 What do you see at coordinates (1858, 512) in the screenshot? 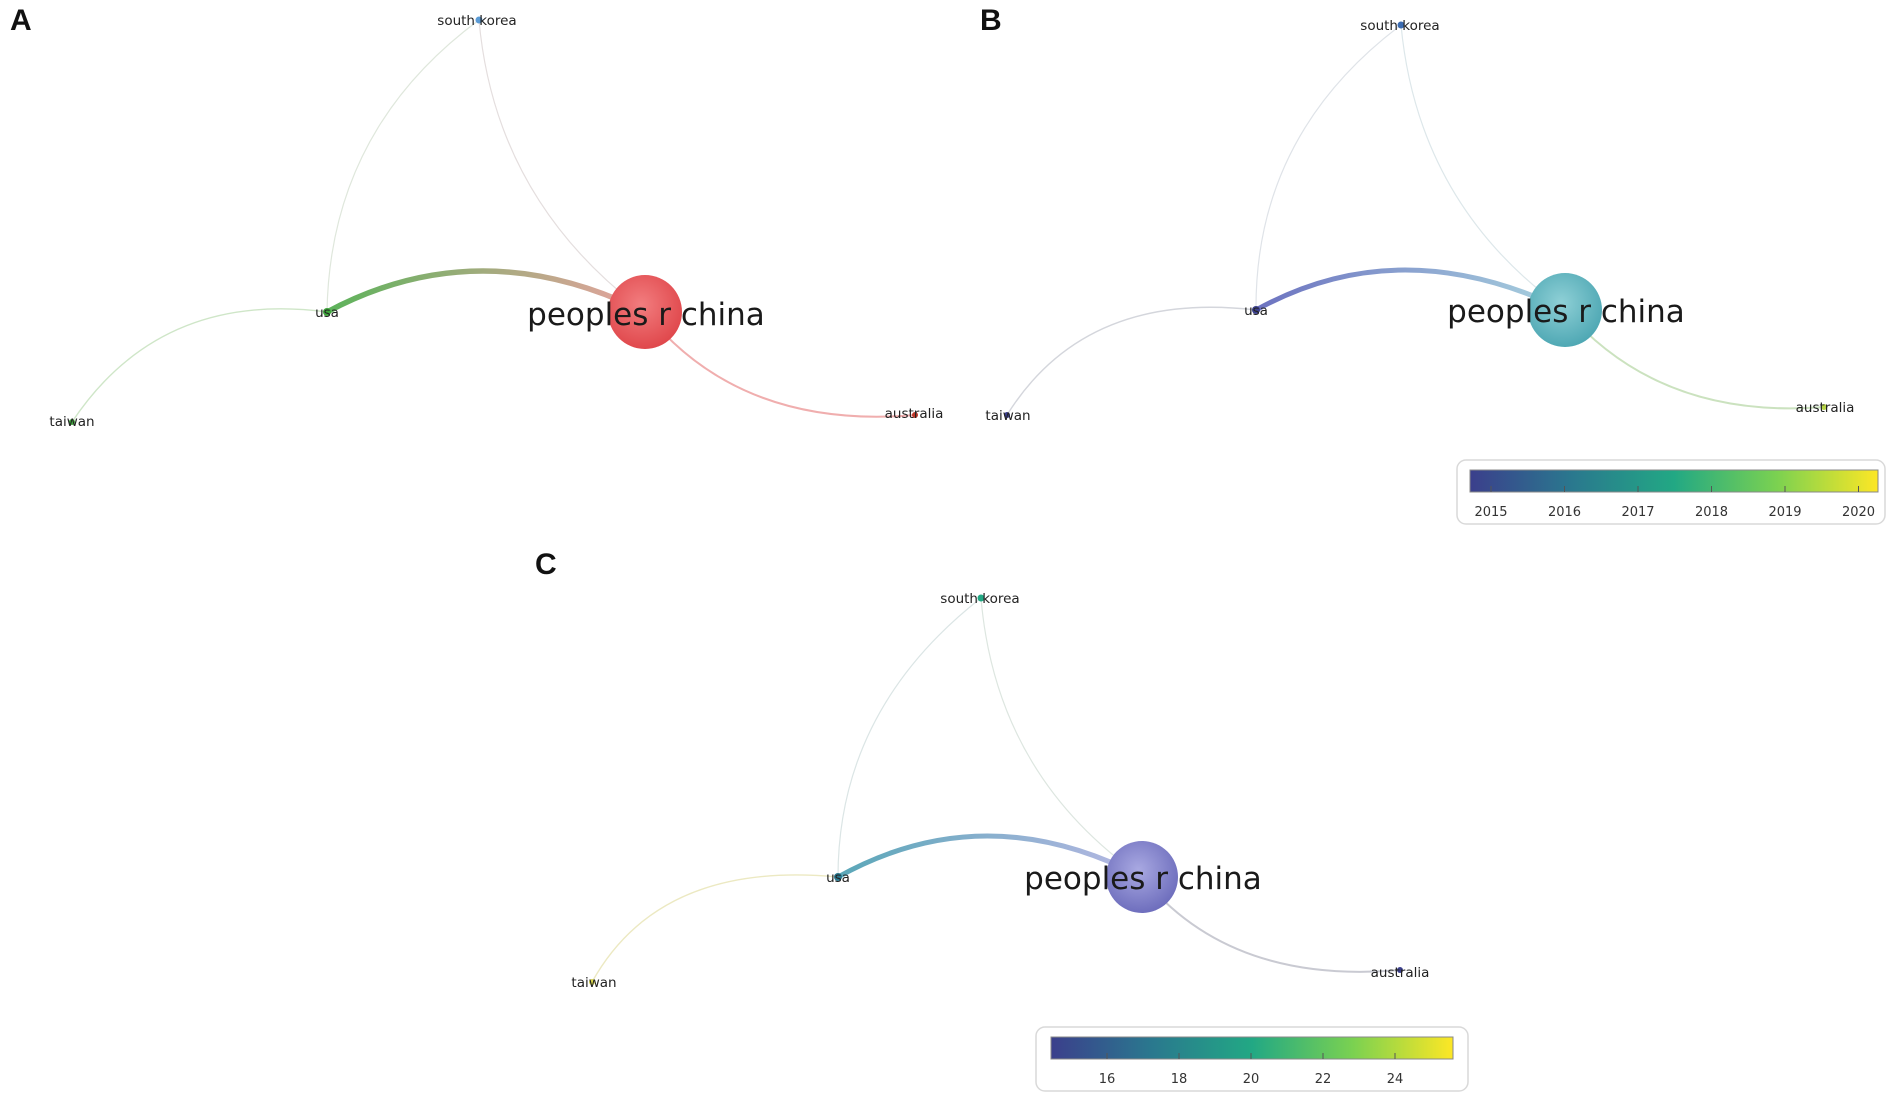
I see `legend-tick-label: 2020` at bounding box center [1858, 512].